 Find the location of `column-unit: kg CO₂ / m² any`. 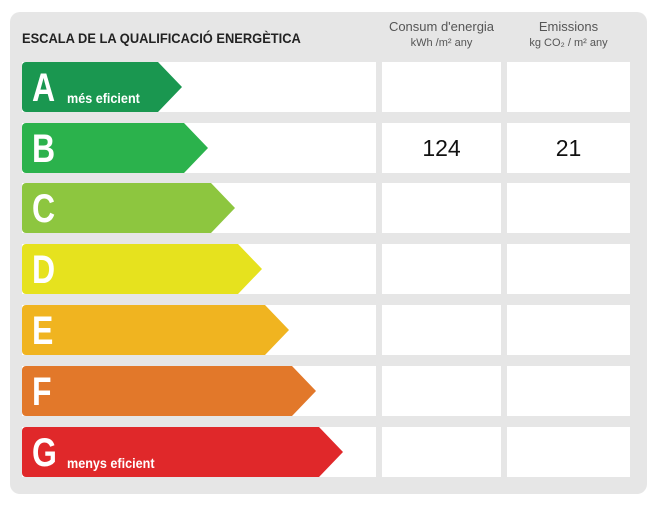

column-unit: kg CO₂ / m² any is located at coordinates (568, 43).